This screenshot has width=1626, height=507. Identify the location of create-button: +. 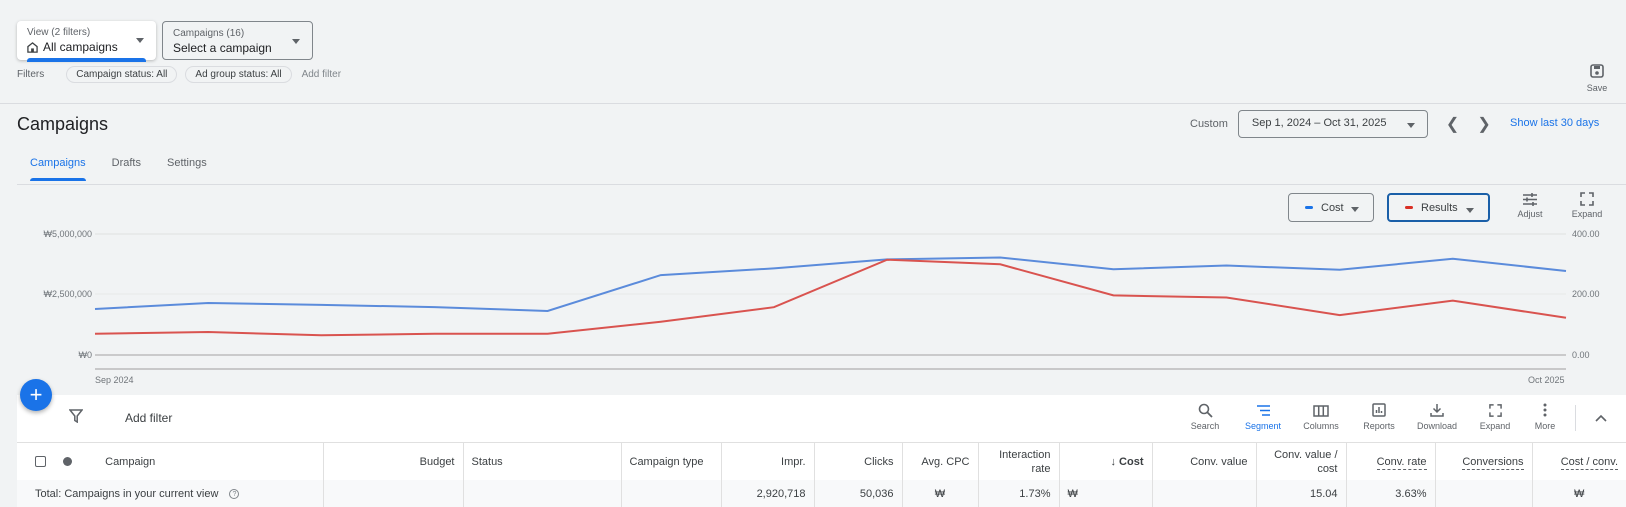
(36, 395).